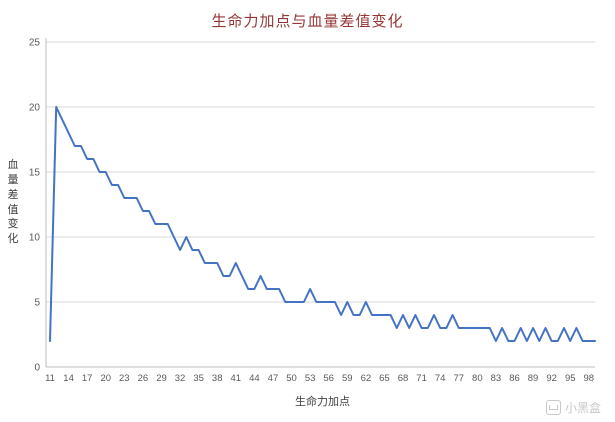  What do you see at coordinates (35, 108) in the screenshot?
I see `y-tick-label: 20` at bounding box center [35, 108].